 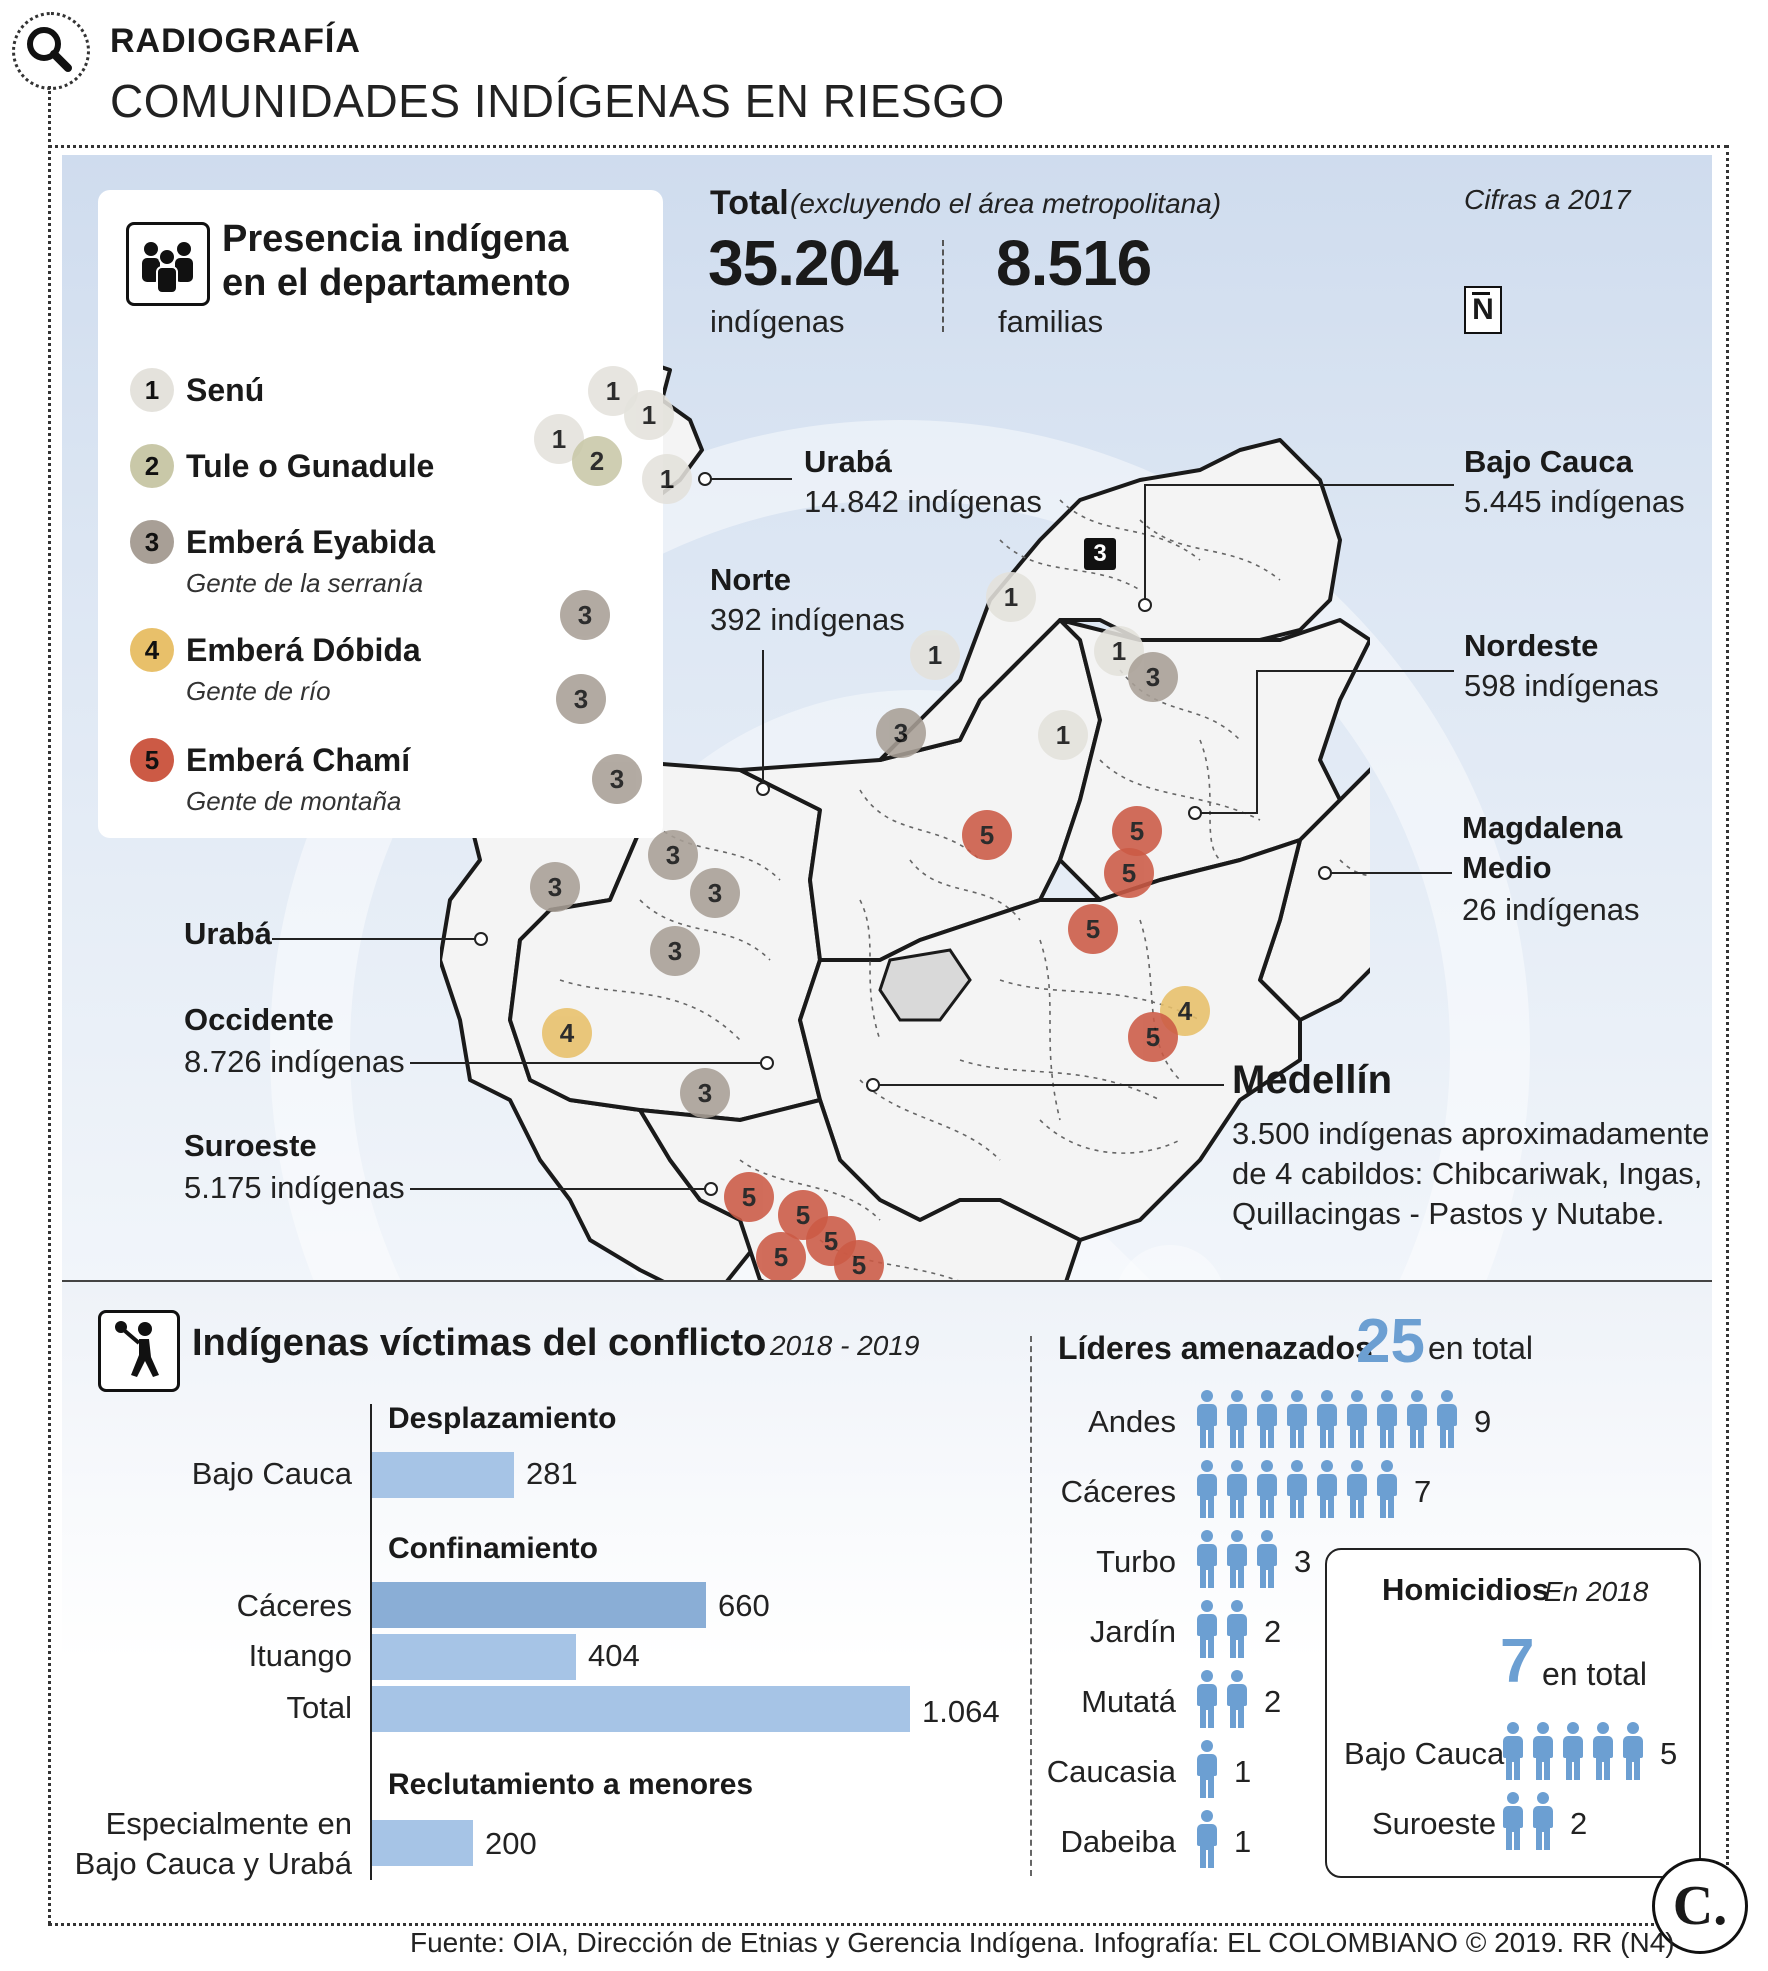 I want to click on leader-row-name: Mutatá, so click(x=1128, y=1701).